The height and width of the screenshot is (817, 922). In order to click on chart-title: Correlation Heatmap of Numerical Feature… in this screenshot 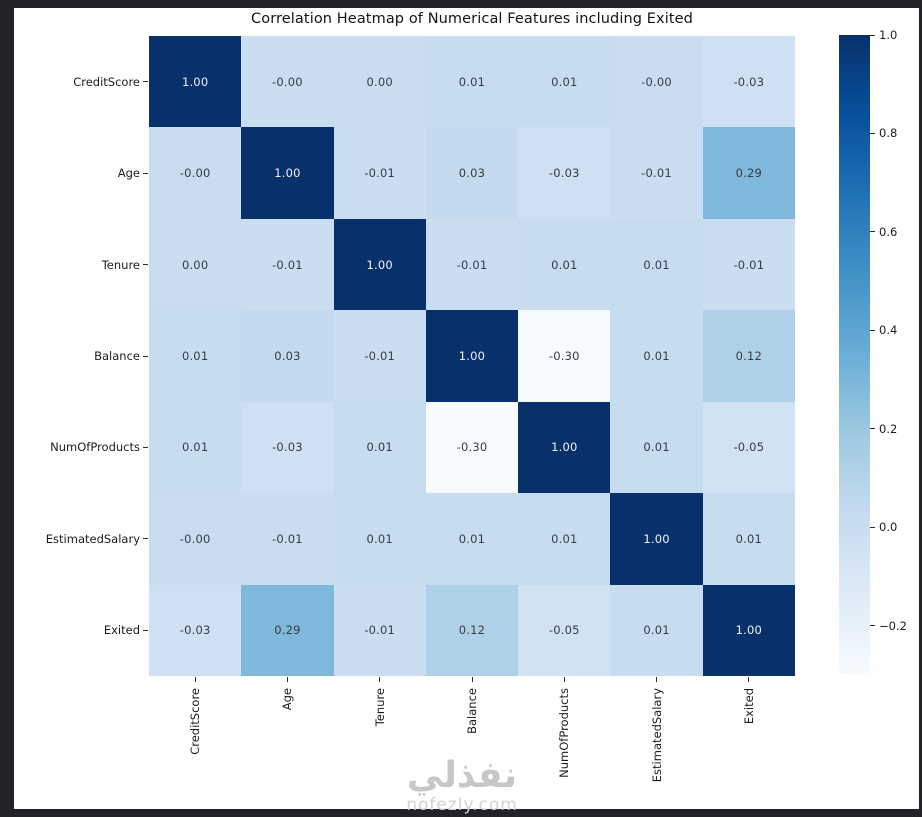, I will do `click(472, 19)`.